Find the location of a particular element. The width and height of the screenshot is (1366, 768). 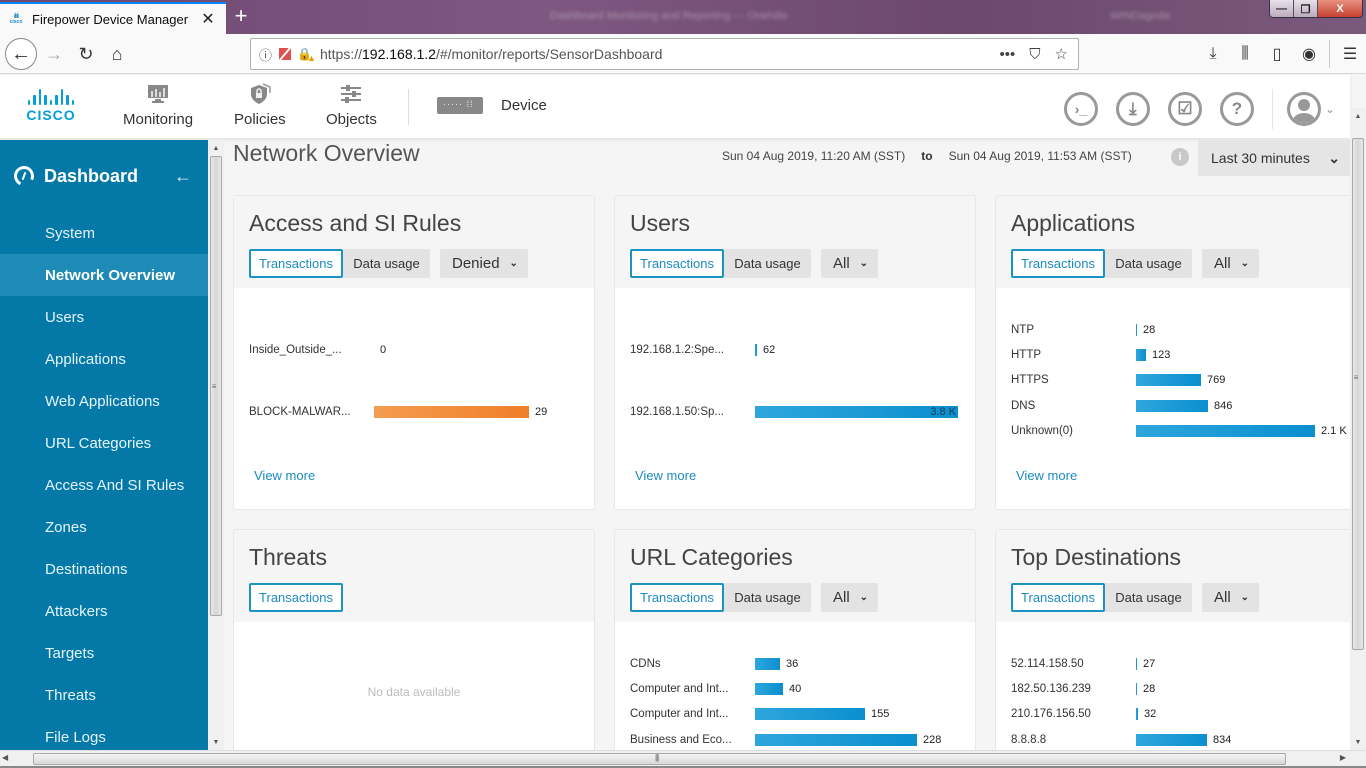

bar-row: 210.176.156.50 32 is located at coordinates (1084, 714).